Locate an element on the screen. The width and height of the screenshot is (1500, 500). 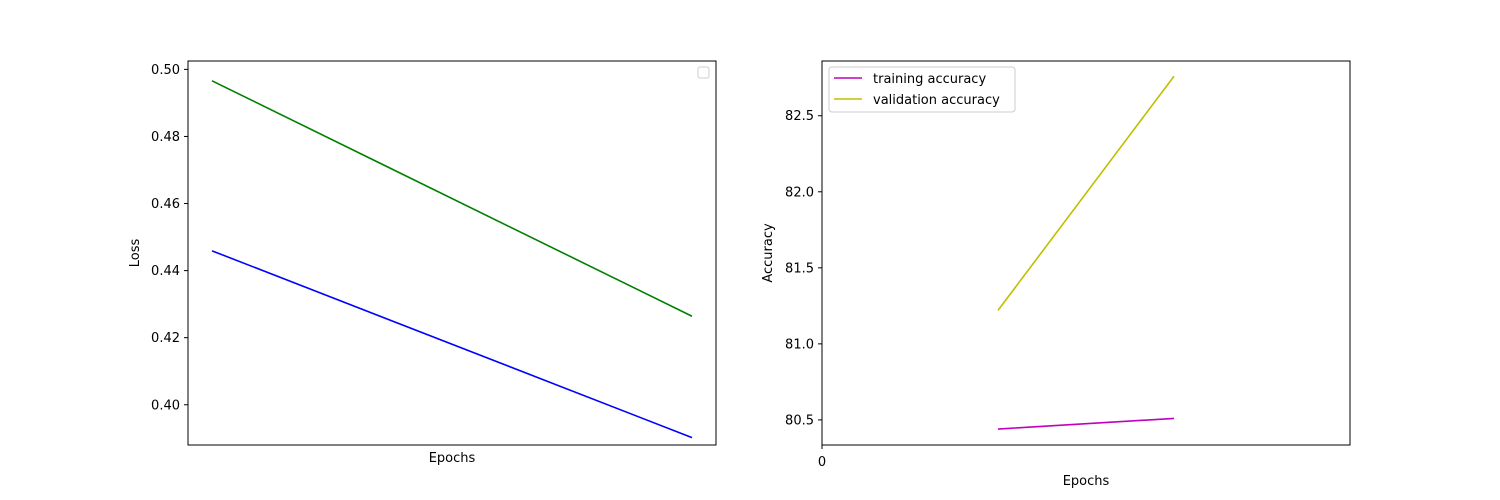
accuracy-y-ticks: 80.5 81.0 81.5 82.0 82.5 is located at coordinates (803, 268).